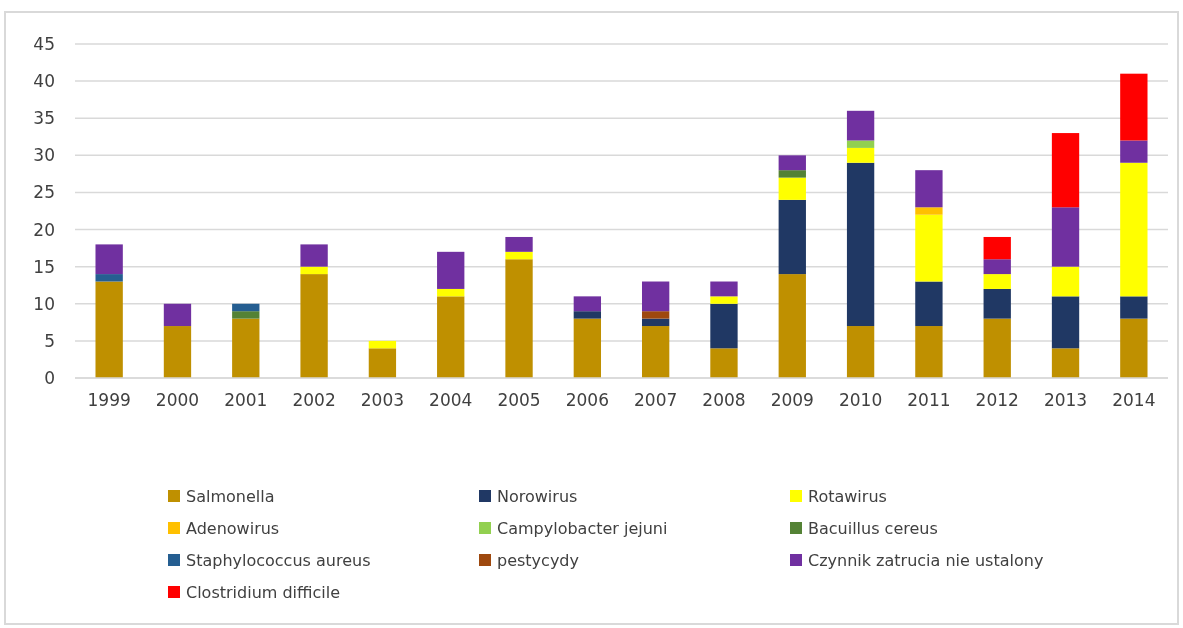 The image size is (1183, 628). What do you see at coordinates (177, 400) in the screenshot?
I see `x-tick-label: 2000` at bounding box center [177, 400].